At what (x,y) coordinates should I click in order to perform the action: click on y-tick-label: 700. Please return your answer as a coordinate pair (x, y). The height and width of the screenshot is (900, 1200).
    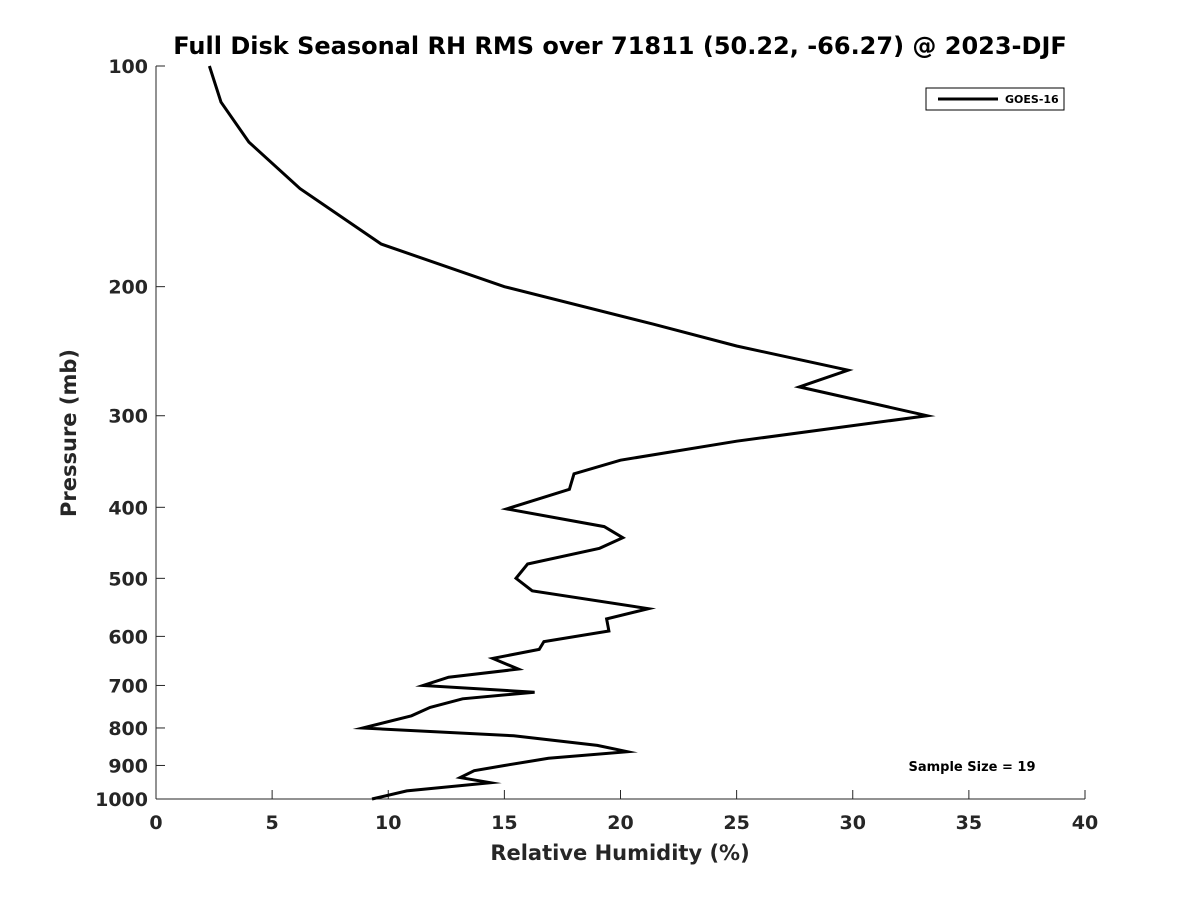
    Looking at the image, I should click on (128, 686).